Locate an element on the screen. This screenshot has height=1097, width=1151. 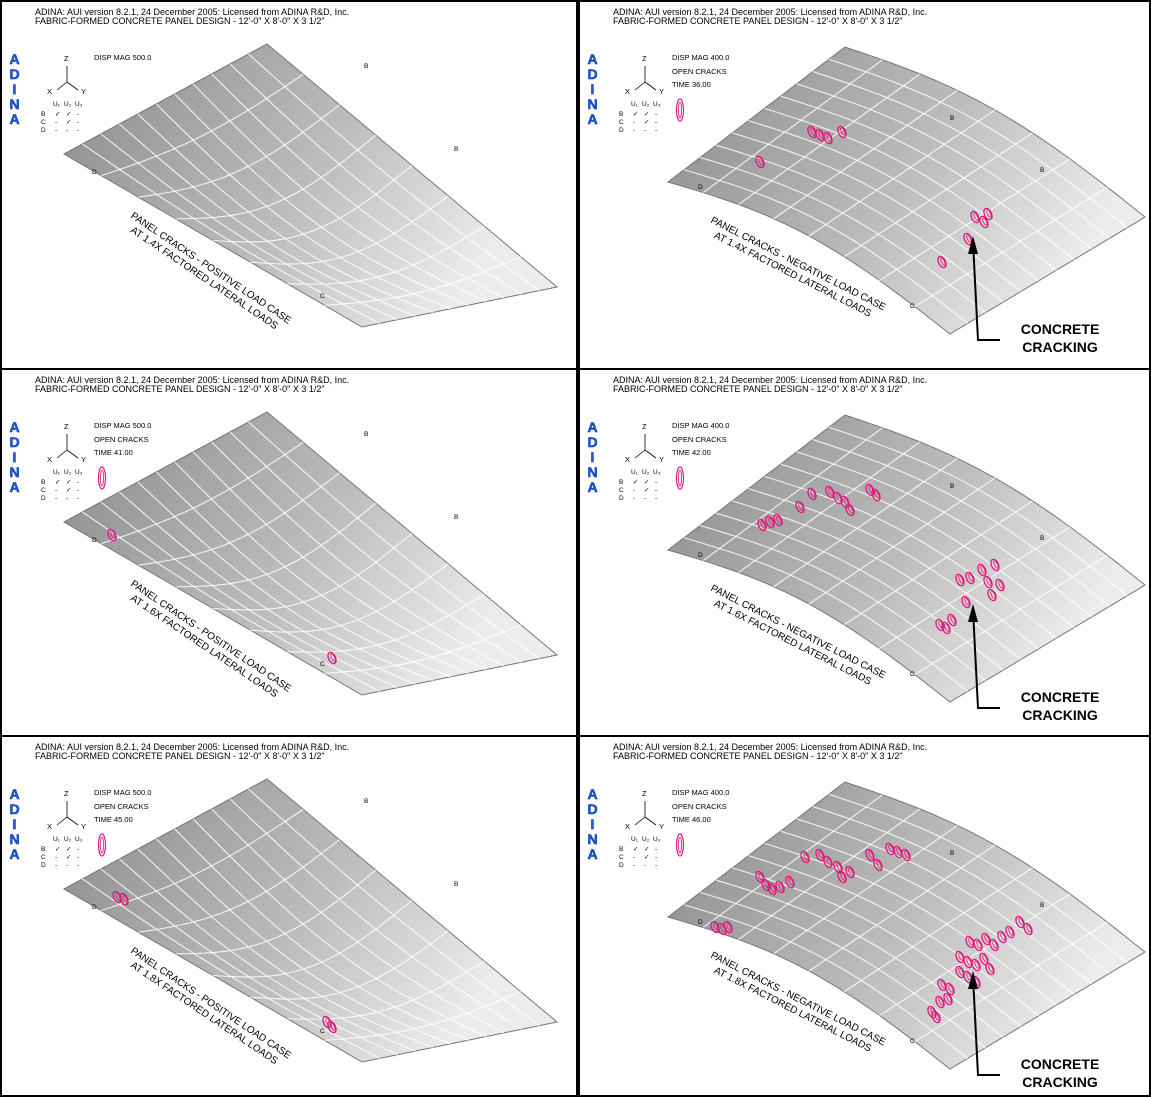
annotation: CONCRETE CRACKING is located at coordinates (1060, 338).